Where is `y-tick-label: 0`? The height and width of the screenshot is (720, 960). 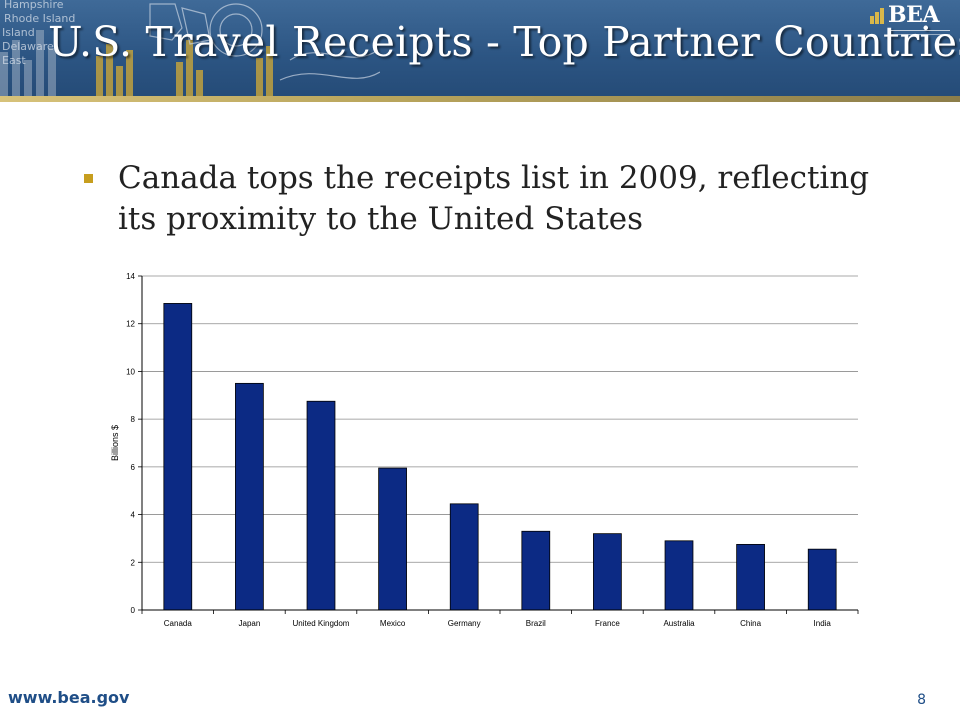
y-tick-label: 0 is located at coordinates (133, 610).